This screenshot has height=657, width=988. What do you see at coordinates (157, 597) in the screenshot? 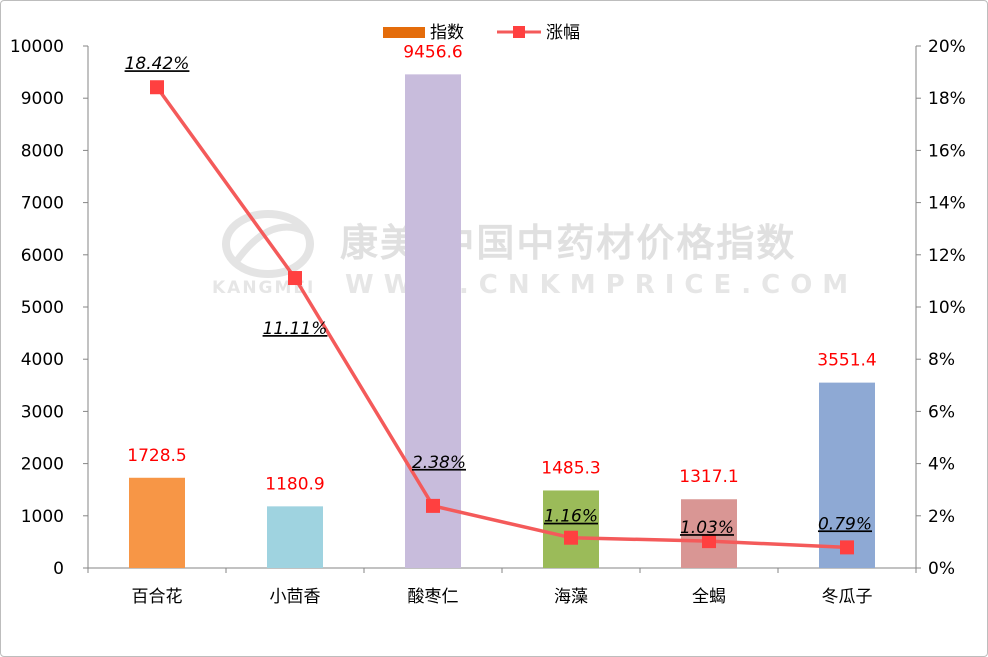
I see `x-tick-label: 百合花` at bounding box center [157, 597].